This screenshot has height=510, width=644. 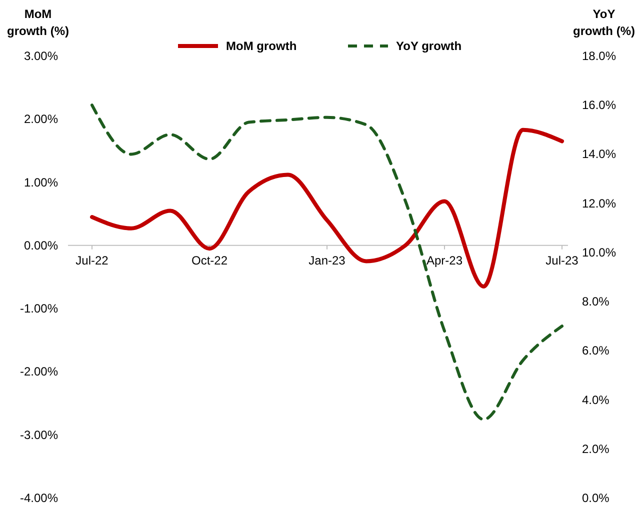 What do you see at coordinates (41, 182) in the screenshot?
I see `y-tick-label: 1.00%` at bounding box center [41, 182].